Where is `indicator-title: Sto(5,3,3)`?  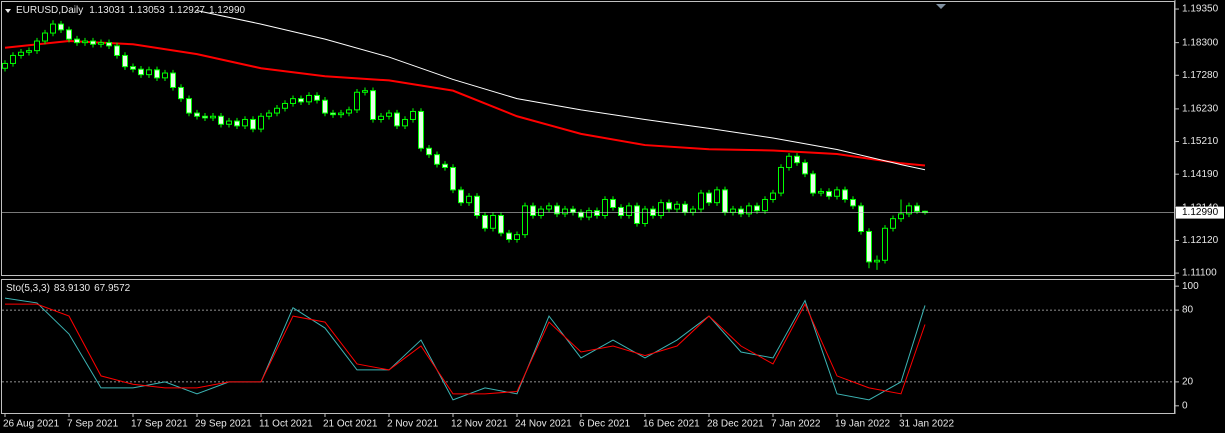 indicator-title: Sto(5,3,3) is located at coordinates (28, 288).